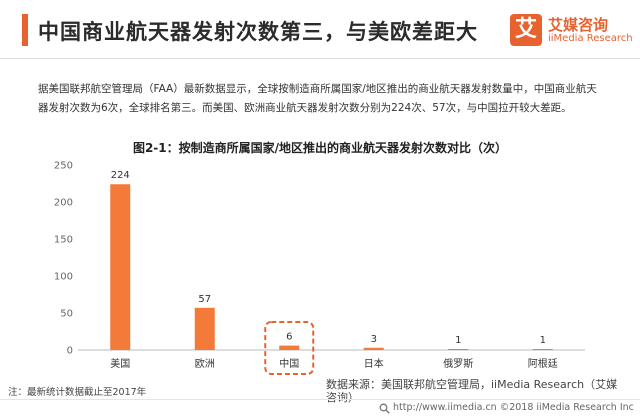  I want to click on x-tick-label: 中国, so click(289, 363).